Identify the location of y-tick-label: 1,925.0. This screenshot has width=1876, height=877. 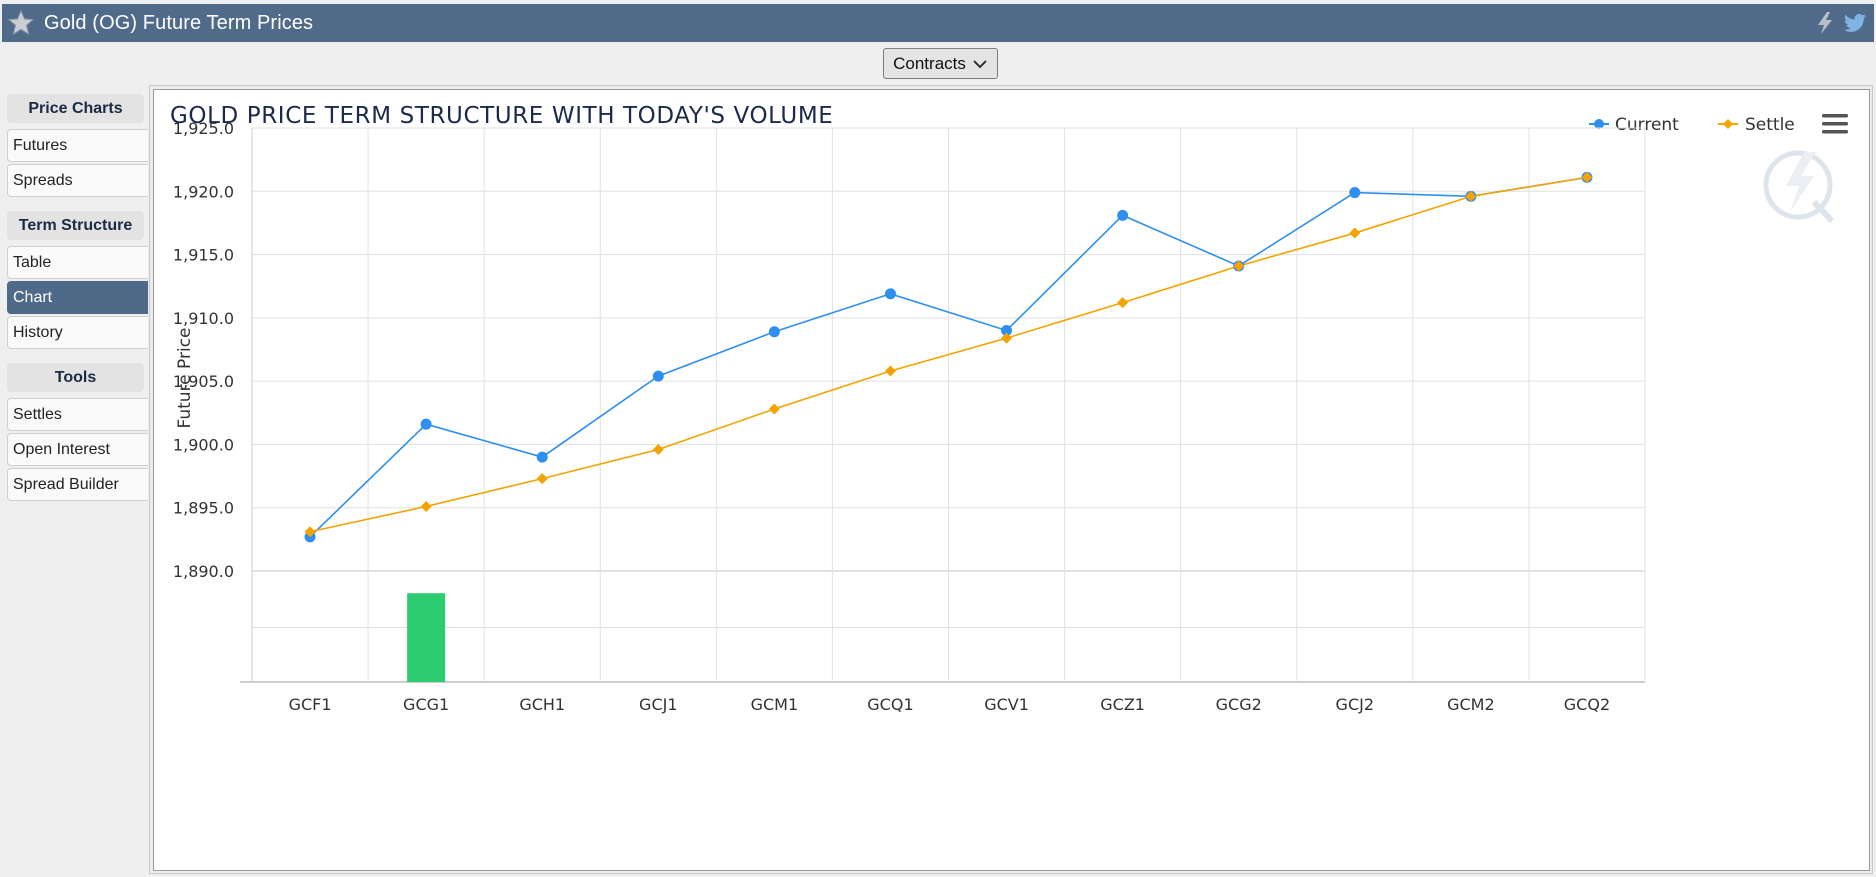
(203, 128).